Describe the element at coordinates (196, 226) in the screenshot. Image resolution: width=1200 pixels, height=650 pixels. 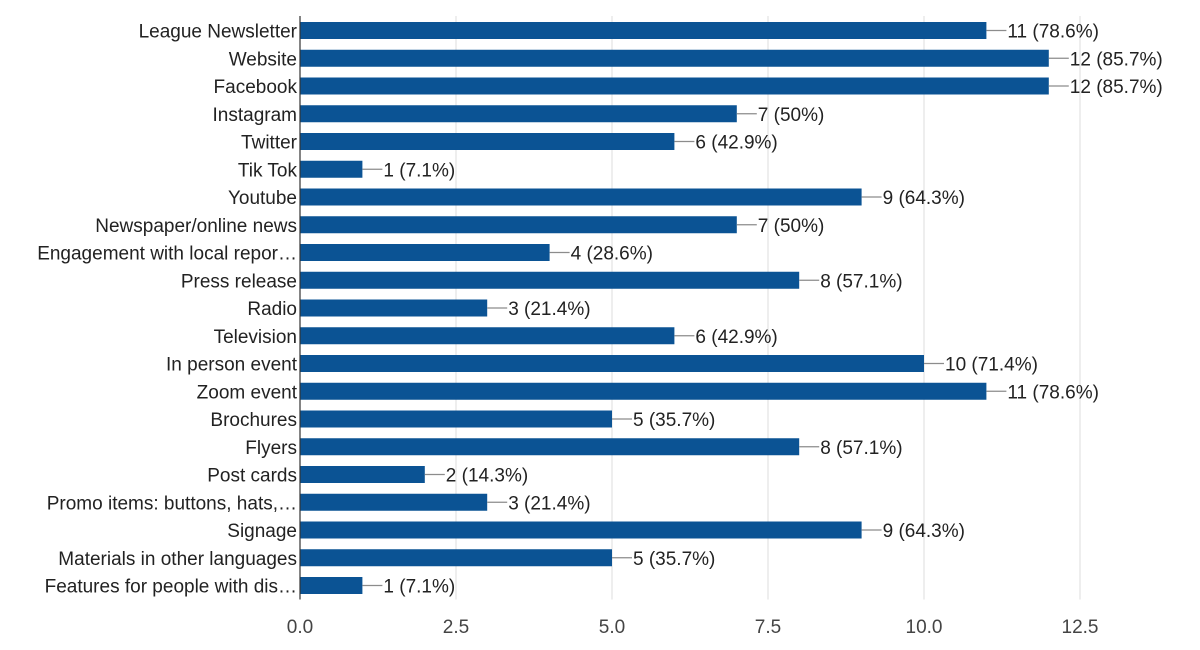
I see `category-label: Newspaper/online news` at that location.